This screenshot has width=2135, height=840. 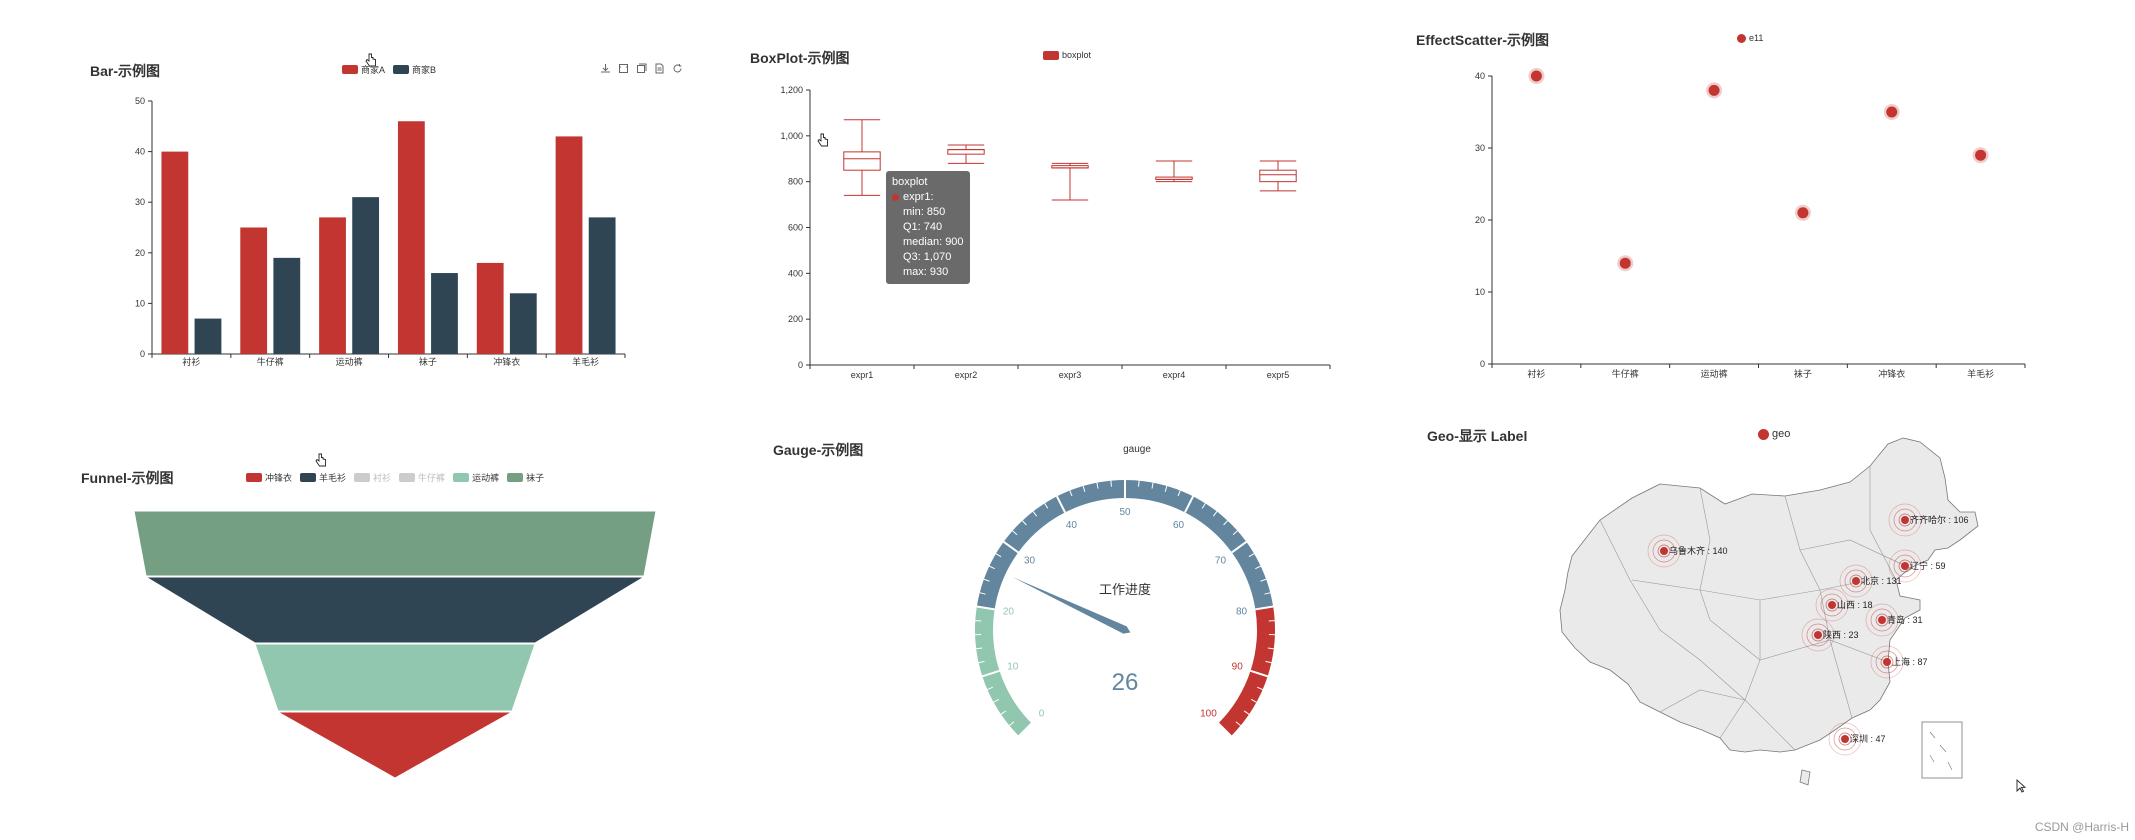 What do you see at coordinates (791, 90) in the screenshot?
I see `y-tick-label: 1,200` at bounding box center [791, 90].